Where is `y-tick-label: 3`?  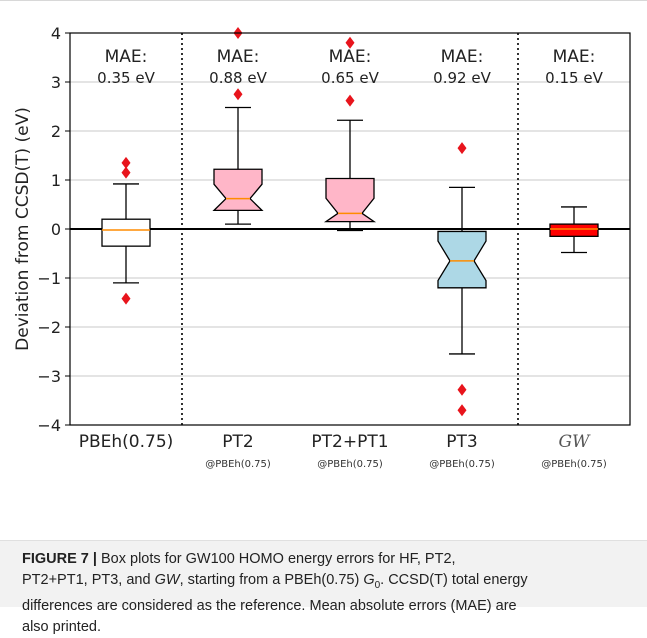
y-tick-label: 3 is located at coordinates (56, 82).